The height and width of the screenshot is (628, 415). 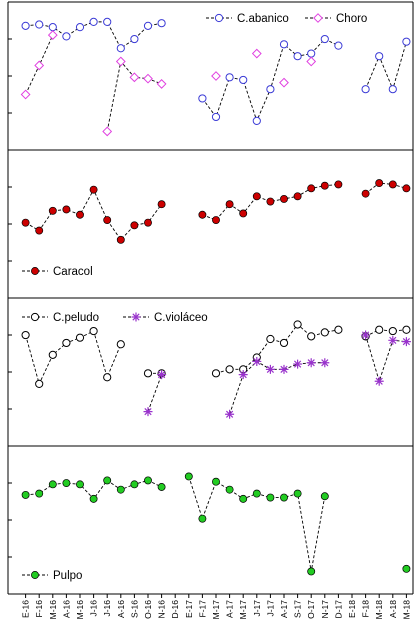 I want to click on legend-entry: C.peludo, so click(x=60, y=318).